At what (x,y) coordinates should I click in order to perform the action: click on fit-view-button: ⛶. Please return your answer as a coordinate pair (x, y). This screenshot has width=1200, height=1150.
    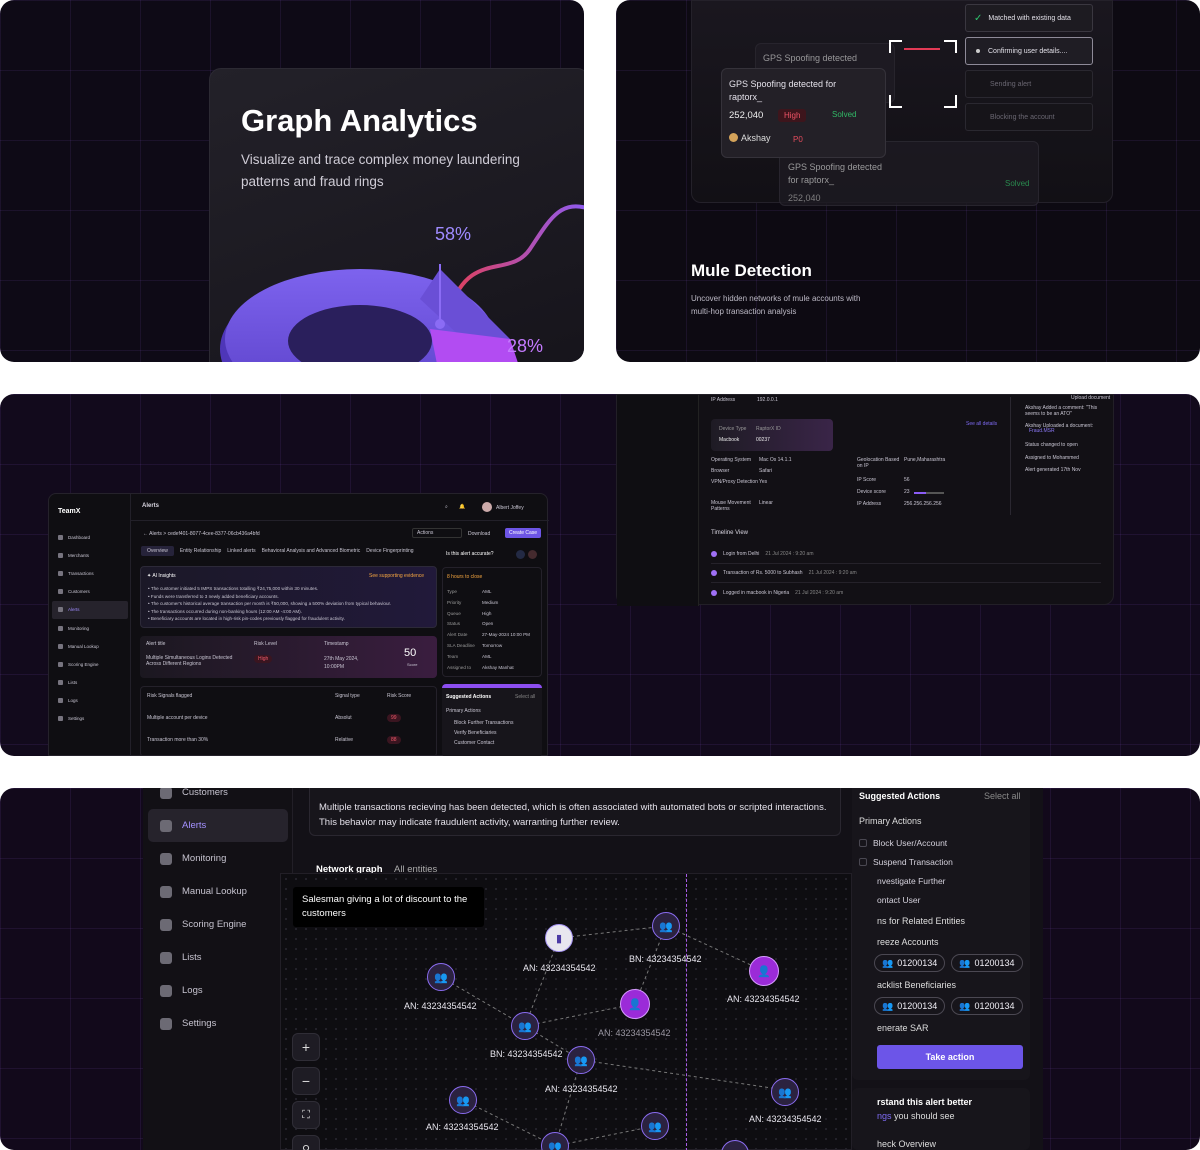
    Looking at the image, I should click on (306, 1115).